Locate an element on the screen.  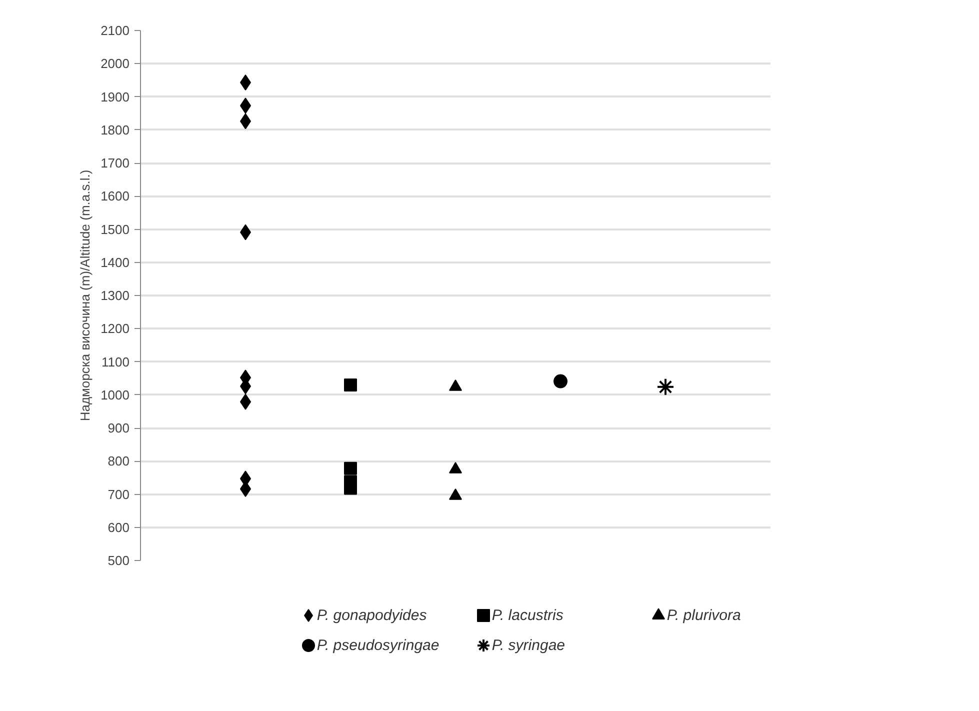
legend-label: P. lacustris is located at coordinates (528, 615).